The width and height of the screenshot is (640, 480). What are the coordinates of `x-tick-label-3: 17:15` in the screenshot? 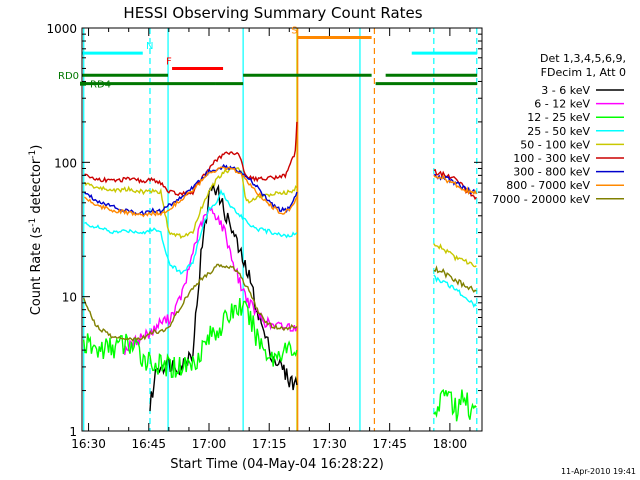 It's located at (269, 444).